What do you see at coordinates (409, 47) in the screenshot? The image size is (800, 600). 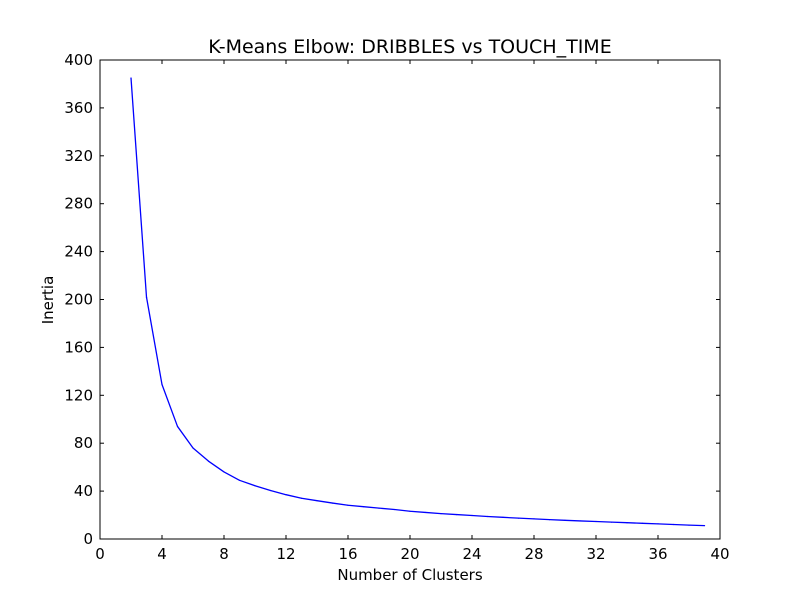 I see `chart-title: K-Means Elbow: DRIBBLES vs TOUCH_TIME` at bounding box center [409, 47].